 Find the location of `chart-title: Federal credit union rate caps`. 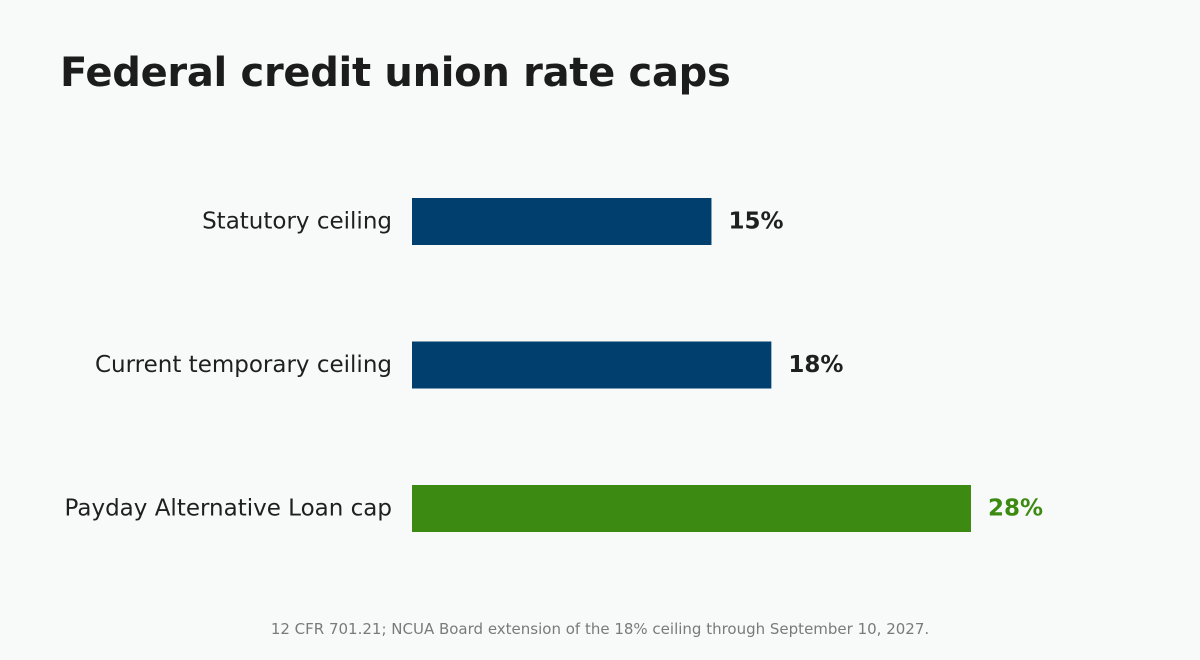

chart-title: Federal credit union rate caps is located at coordinates (395, 73).